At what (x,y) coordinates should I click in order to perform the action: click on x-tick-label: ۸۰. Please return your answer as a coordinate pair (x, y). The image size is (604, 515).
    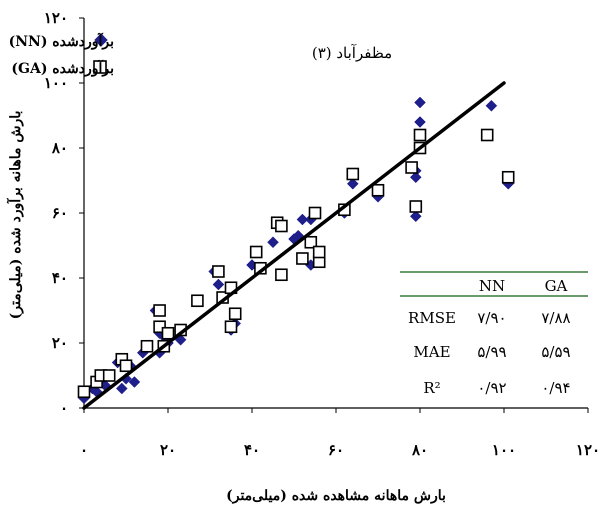
    Looking at the image, I should click on (419, 450).